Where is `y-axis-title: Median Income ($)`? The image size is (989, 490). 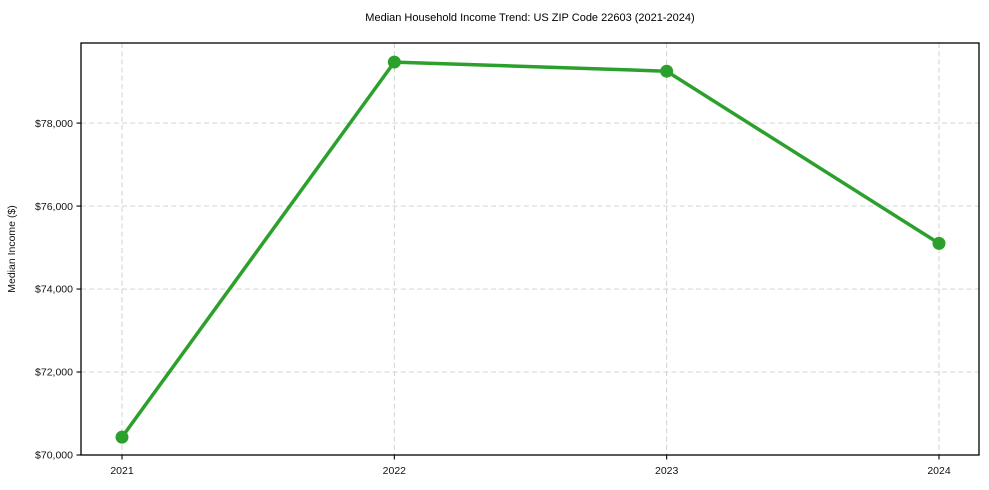 y-axis-title: Median Income ($) is located at coordinates (12, 249).